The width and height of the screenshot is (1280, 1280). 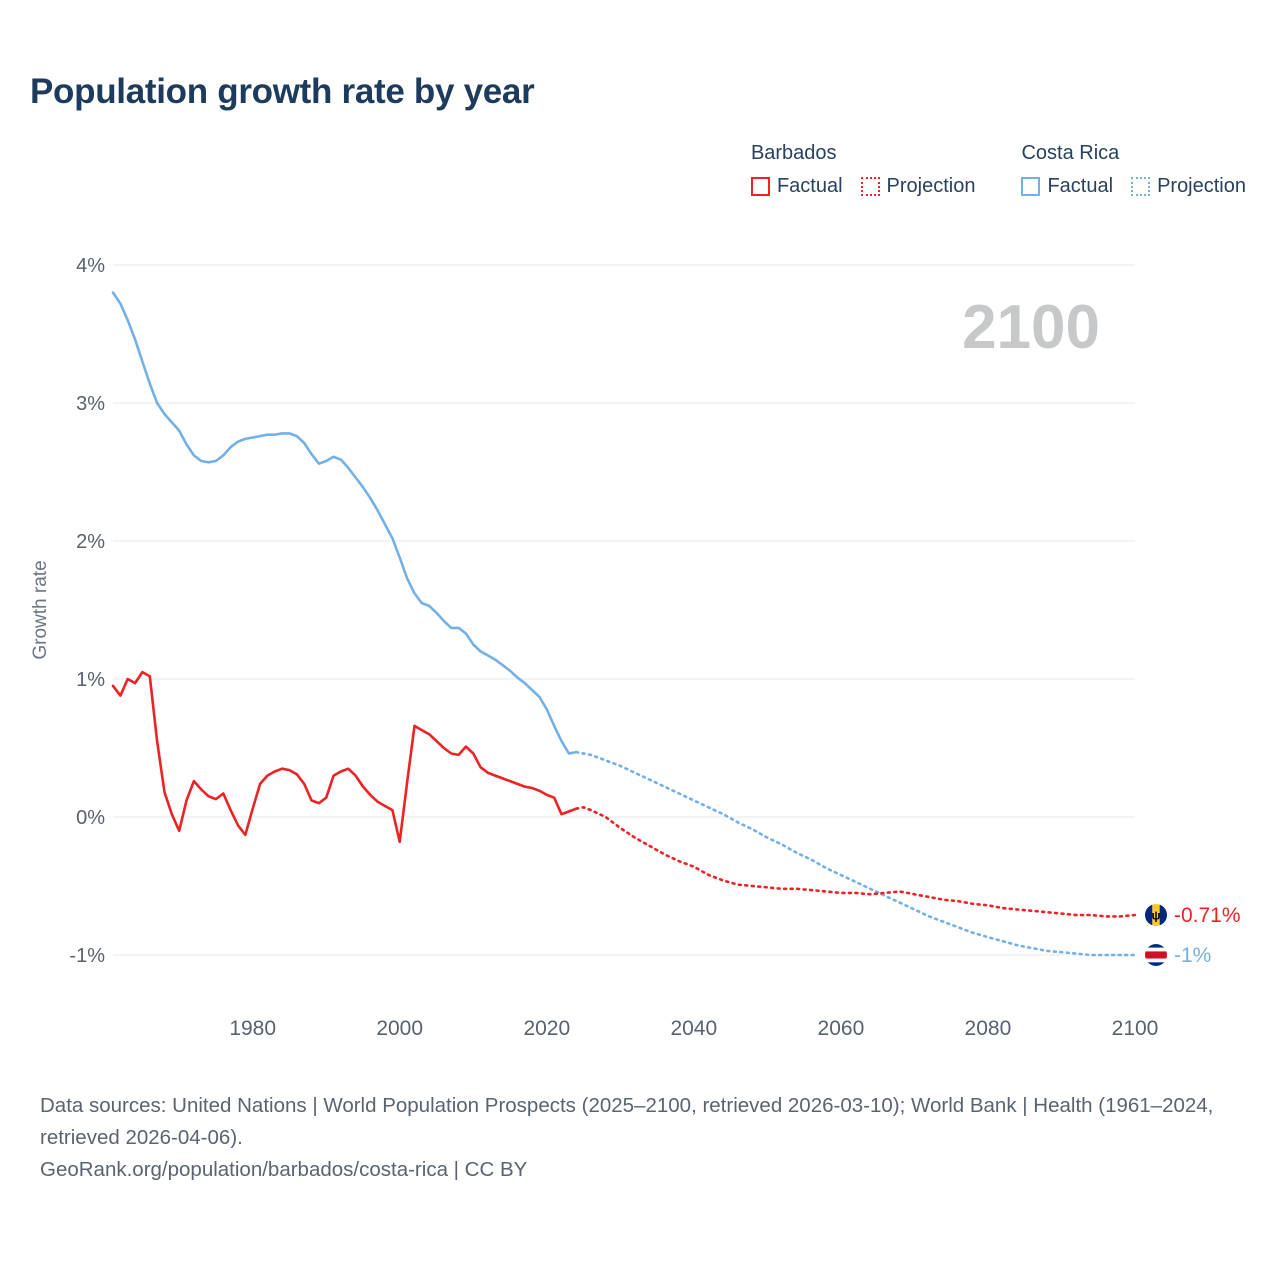 What do you see at coordinates (841, 1028) in the screenshot?
I see `x-tick-label: 2060` at bounding box center [841, 1028].